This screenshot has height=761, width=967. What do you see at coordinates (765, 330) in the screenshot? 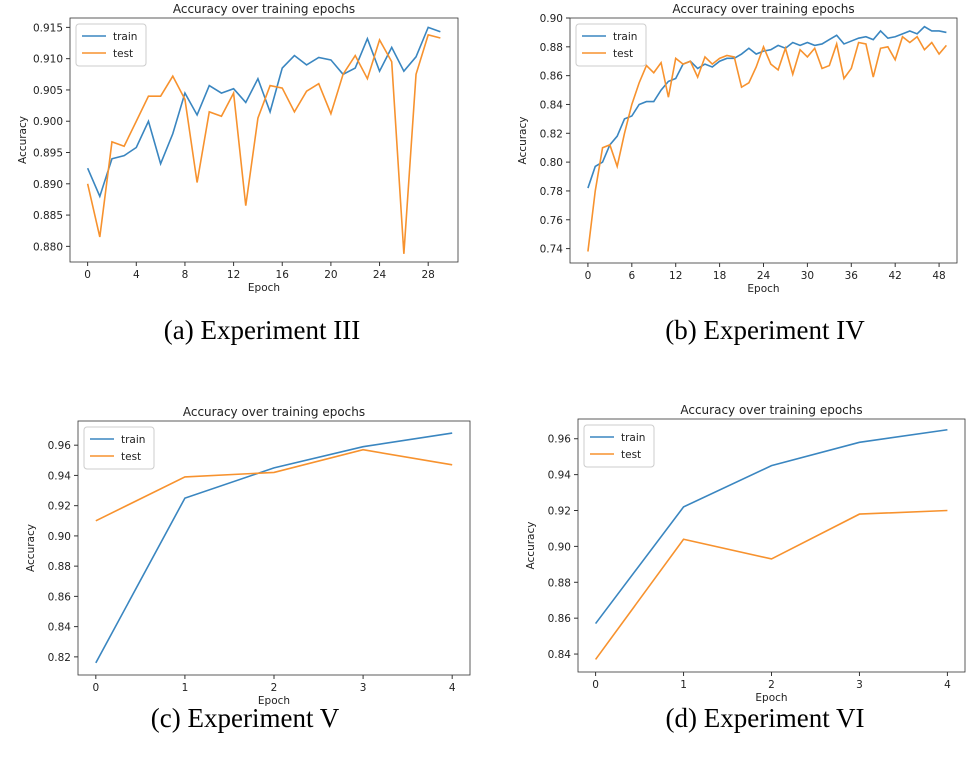
I see `caption: (b) Experiment IV` at bounding box center [765, 330].